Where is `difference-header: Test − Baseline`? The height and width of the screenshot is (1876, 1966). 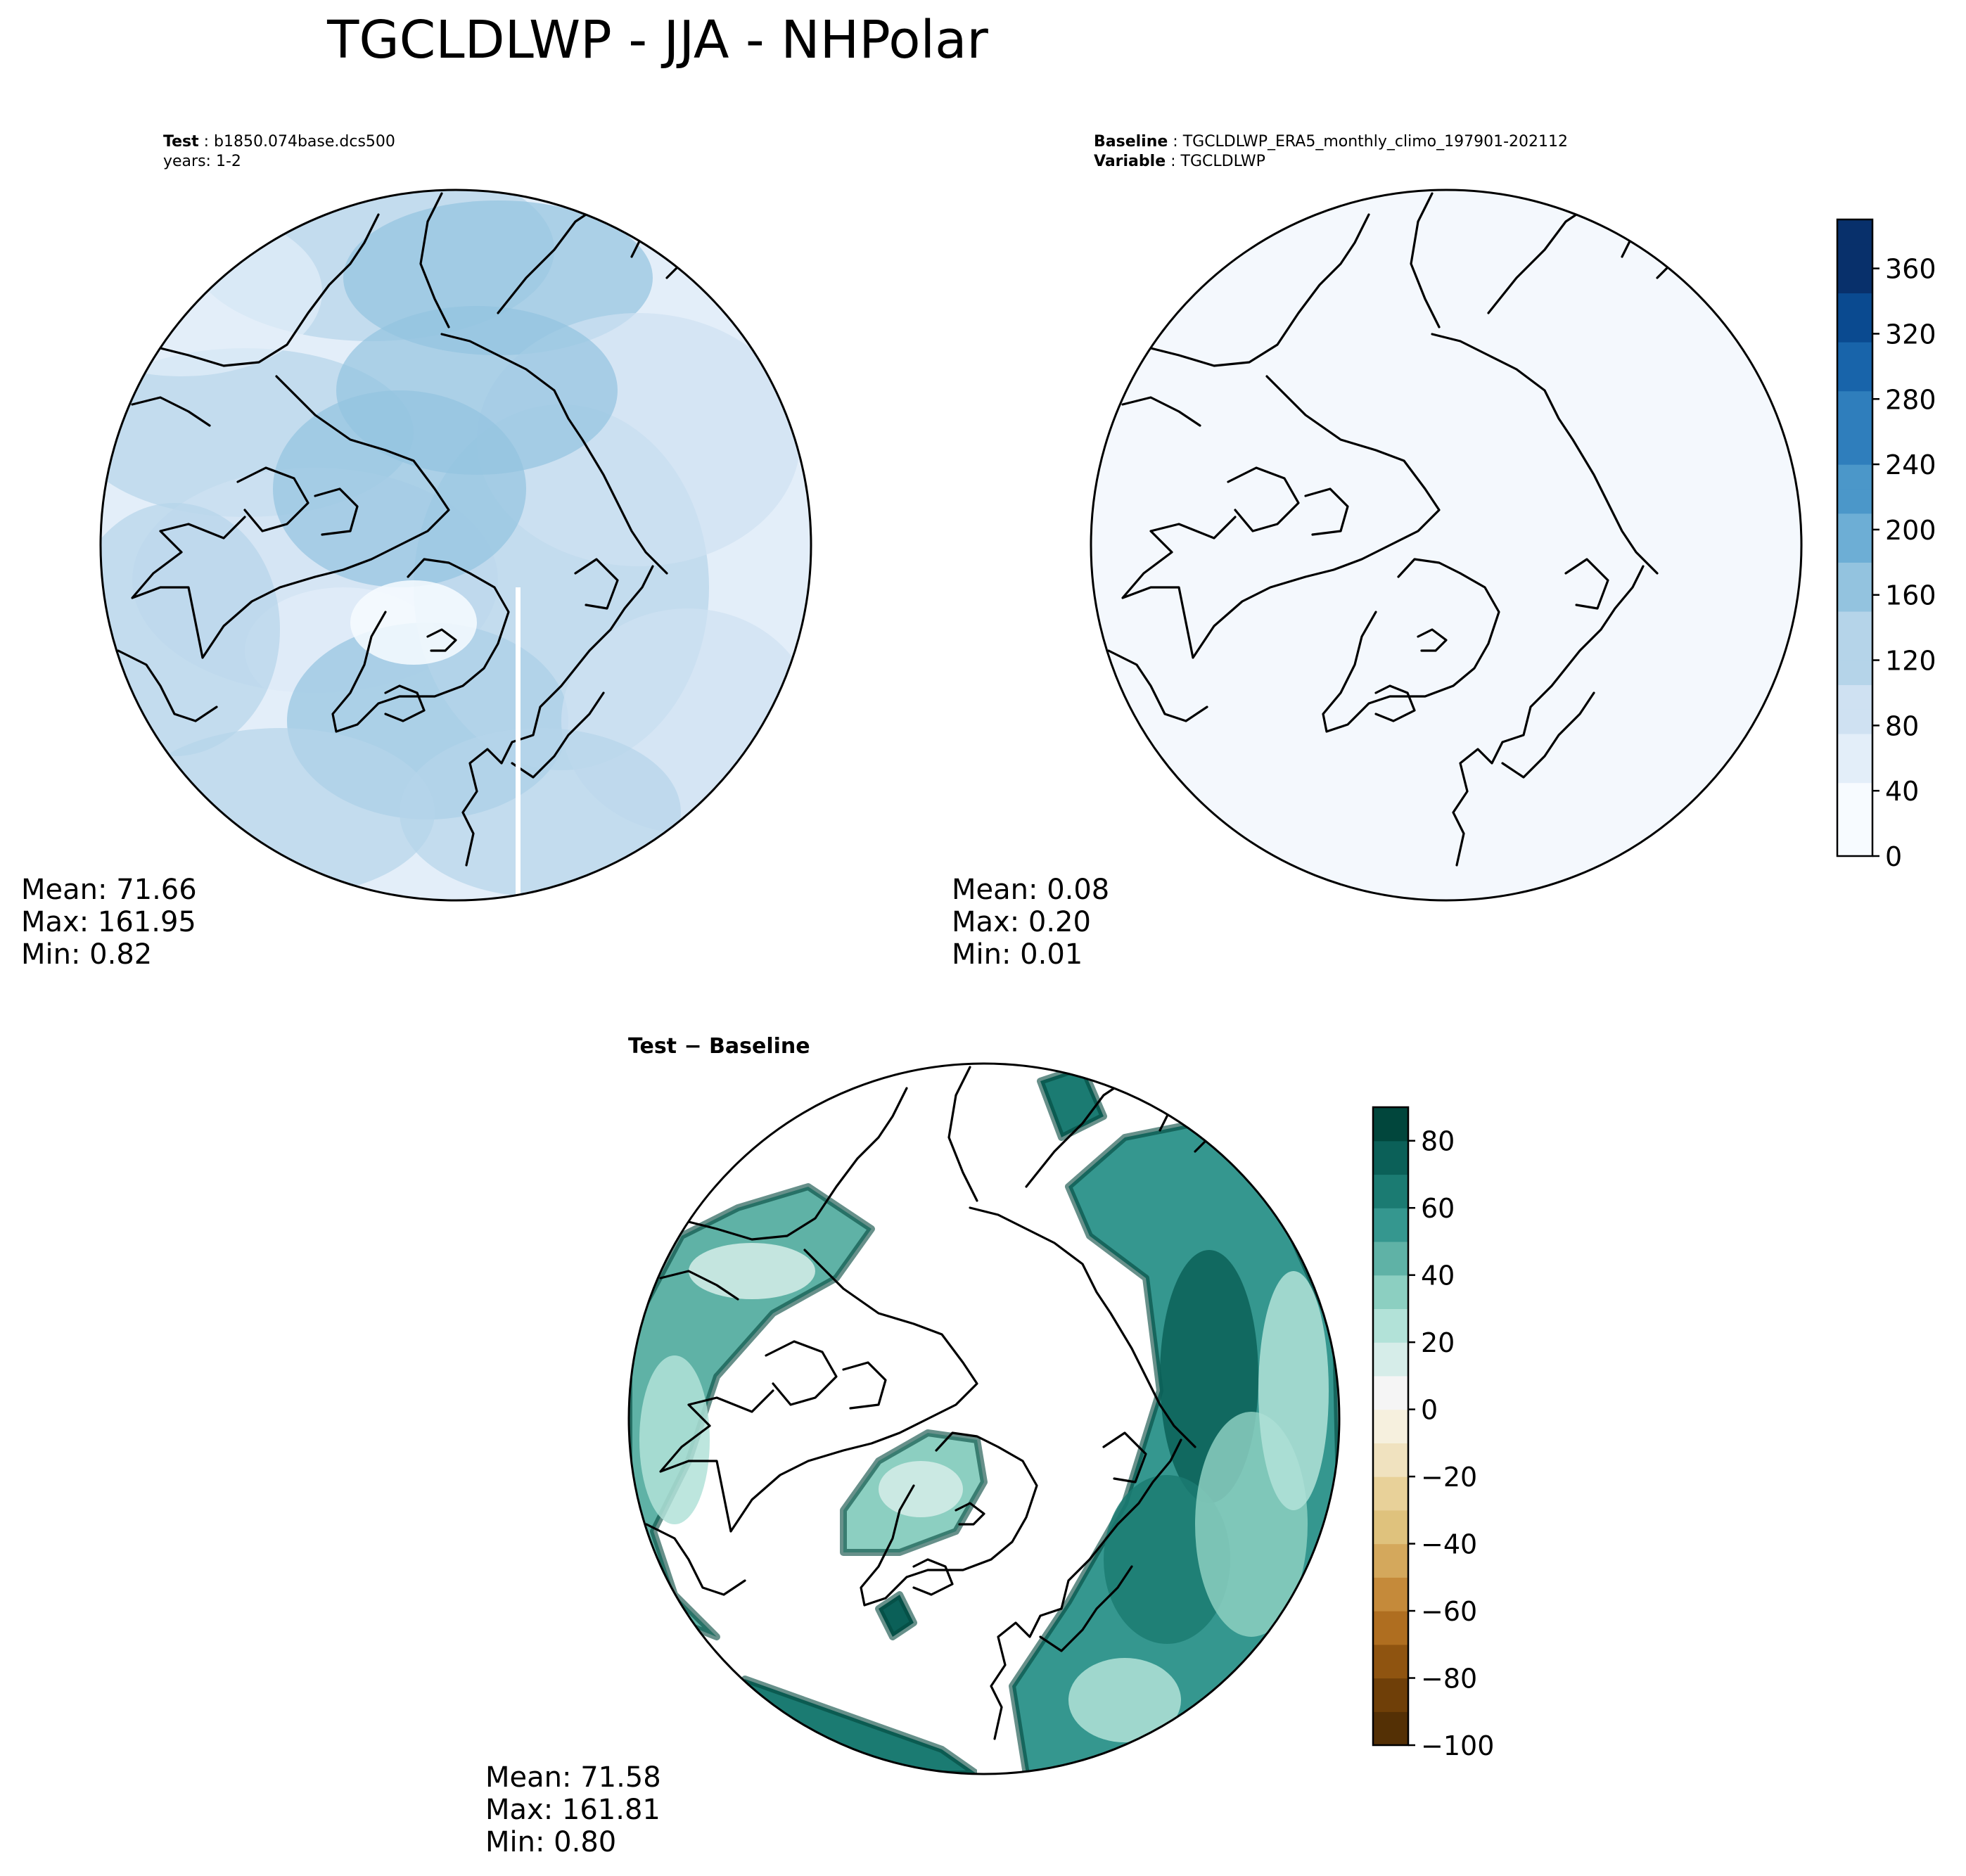
difference-header: Test − Baseline is located at coordinates (719, 1046).